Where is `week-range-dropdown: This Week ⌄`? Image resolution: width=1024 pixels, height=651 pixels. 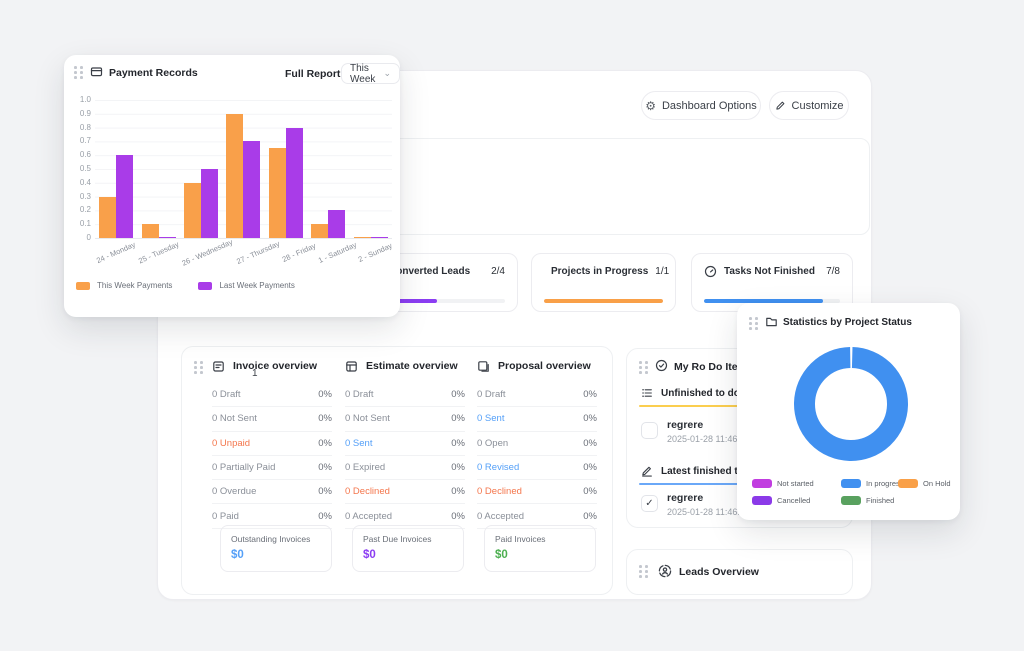 week-range-dropdown: This Week ⌄ is located at coordinates (370, 74).